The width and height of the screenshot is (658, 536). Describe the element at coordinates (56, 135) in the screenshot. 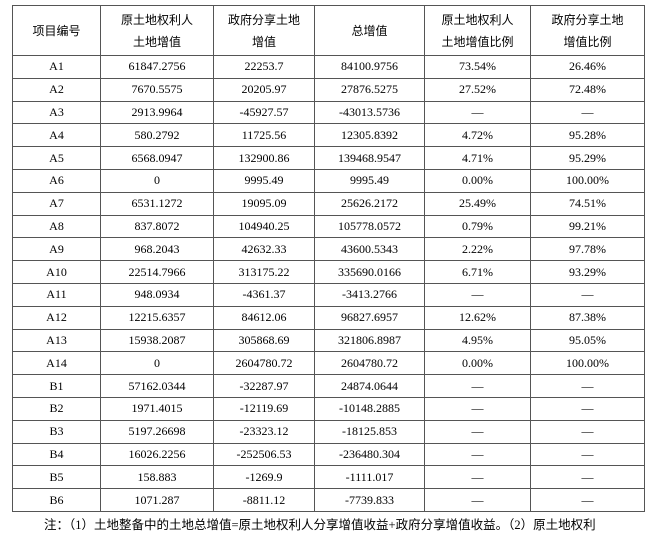

I see `table-cell: A4` at that location.